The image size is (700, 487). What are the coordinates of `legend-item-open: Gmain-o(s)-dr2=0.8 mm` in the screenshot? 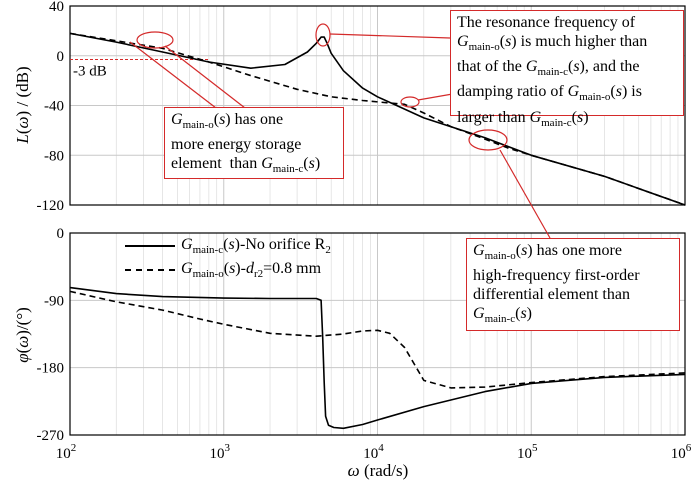 It's located at (255, 270).